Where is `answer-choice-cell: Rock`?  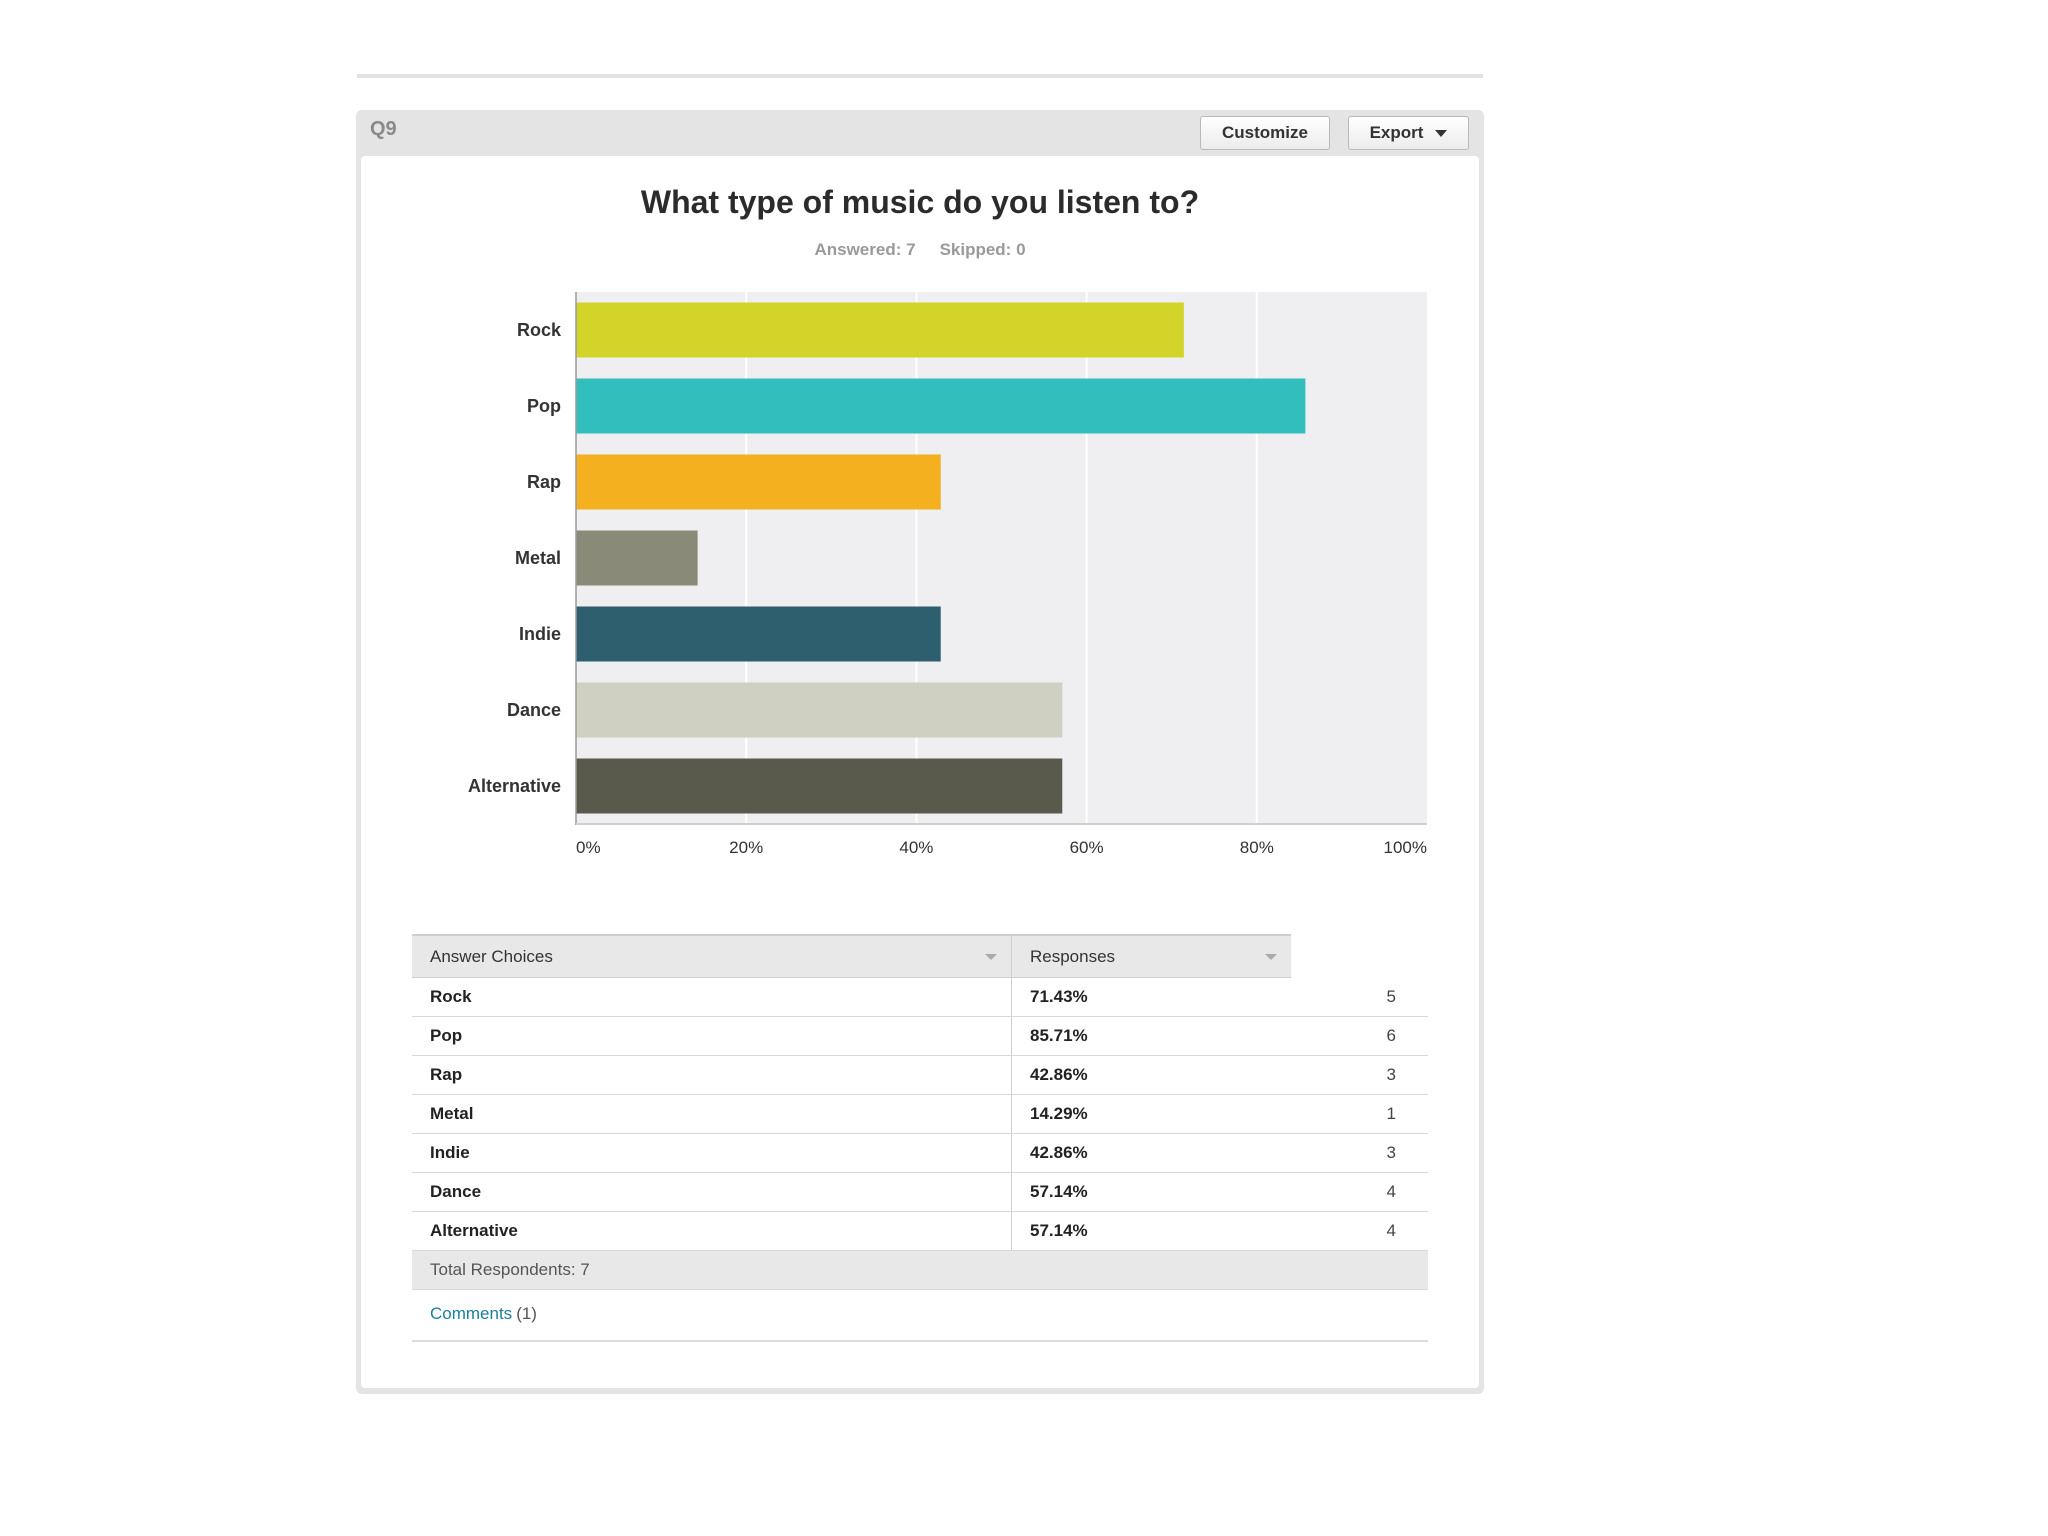
answer-choice-cell: Rock is located at coordinates (712, 997).